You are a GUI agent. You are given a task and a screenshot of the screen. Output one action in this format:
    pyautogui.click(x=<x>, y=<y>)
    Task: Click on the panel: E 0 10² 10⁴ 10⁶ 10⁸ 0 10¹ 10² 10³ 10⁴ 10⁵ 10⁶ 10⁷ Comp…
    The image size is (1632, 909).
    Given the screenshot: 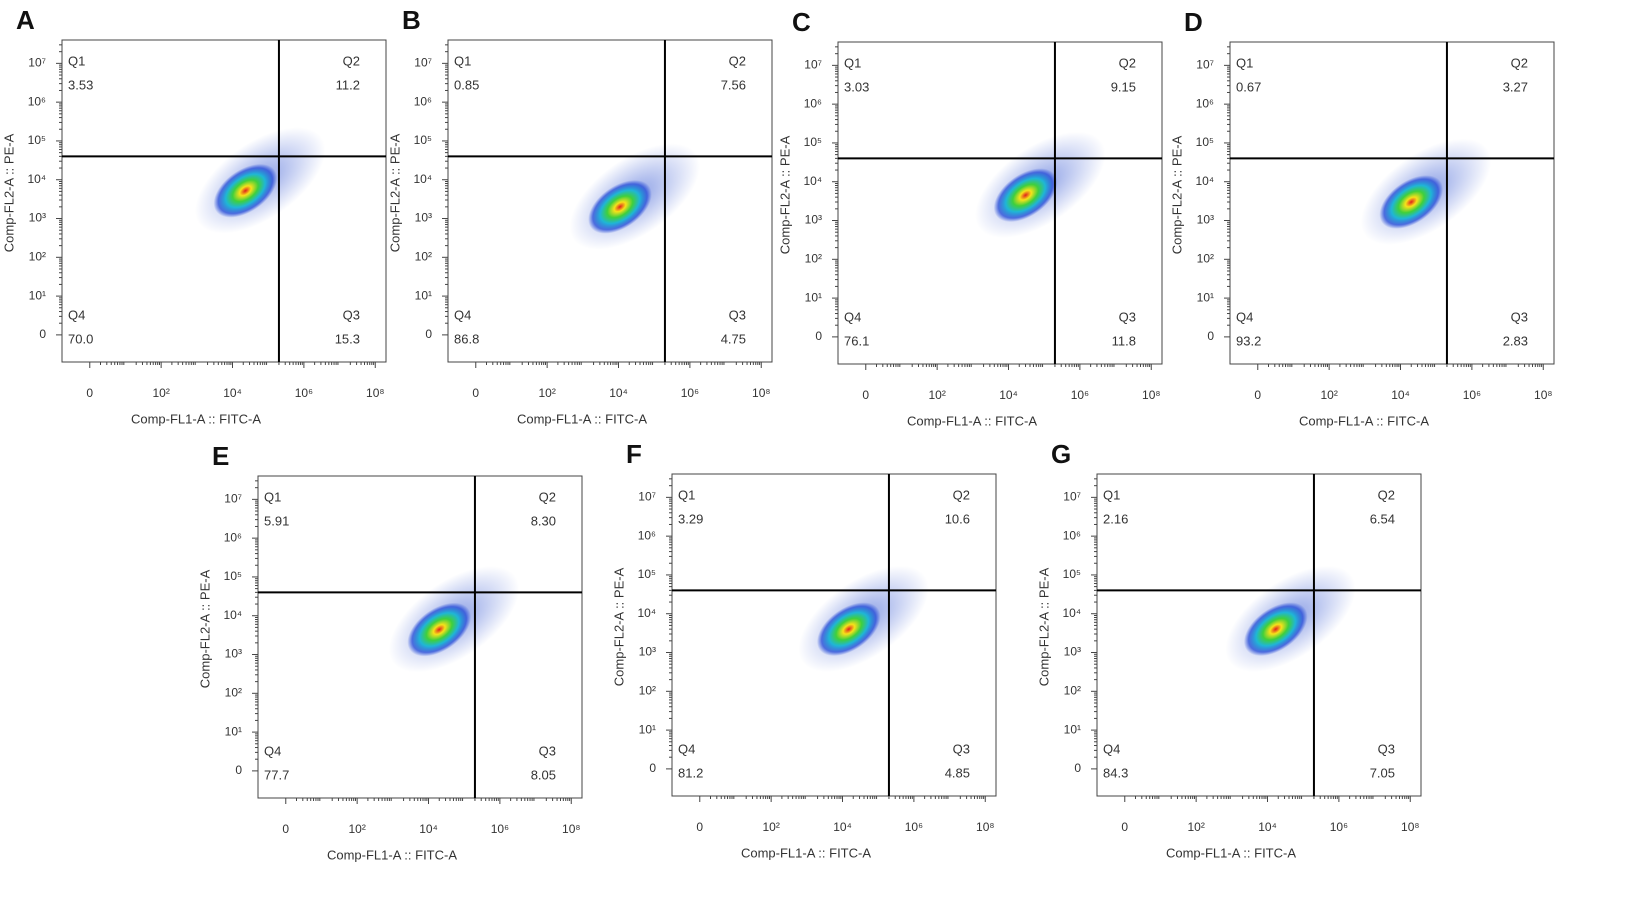 What is the action you would take?
    pyautogui.click(x=390, y=651)
    